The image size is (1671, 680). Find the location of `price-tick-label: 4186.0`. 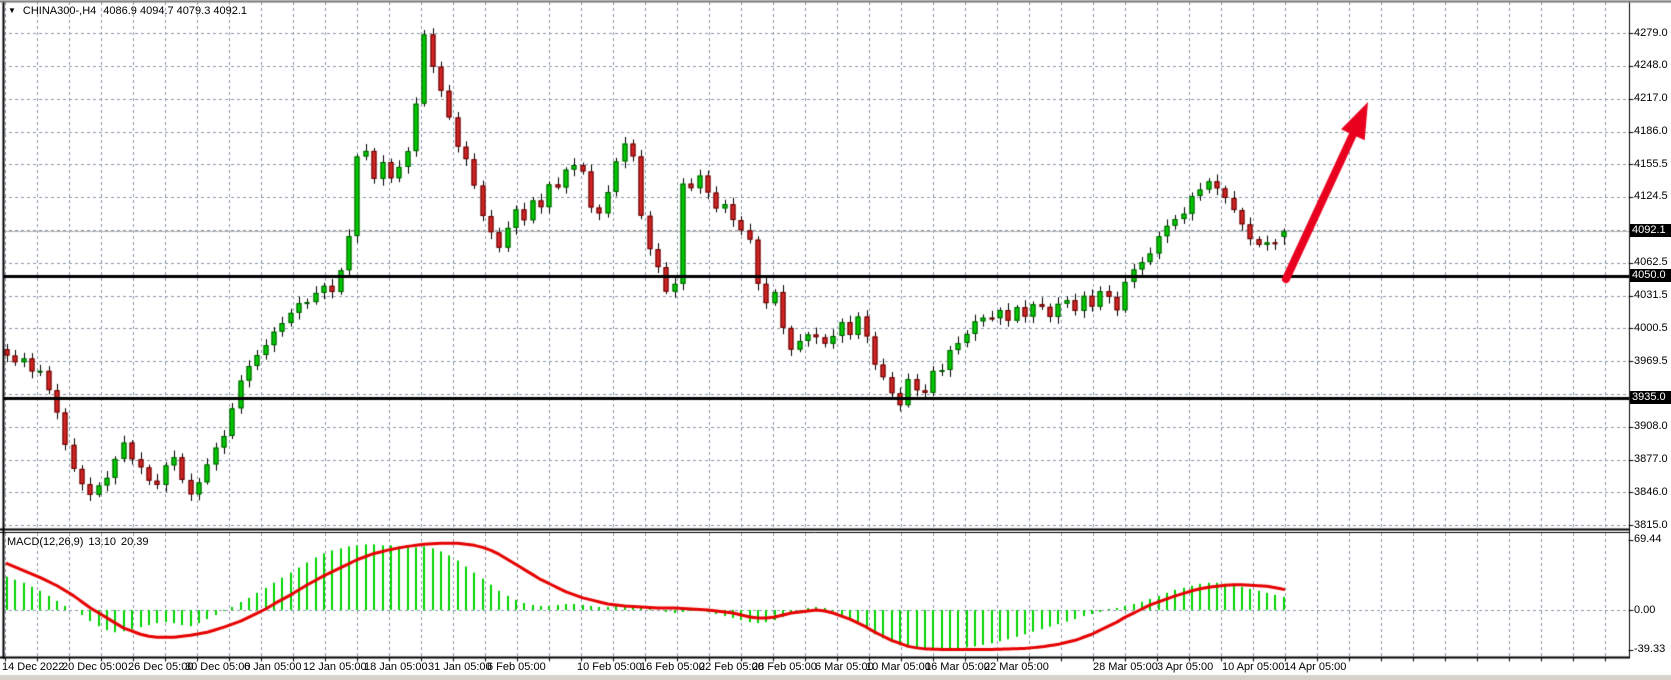

price-tick-label: 4186.0 is located at coordinates (1651, 131).